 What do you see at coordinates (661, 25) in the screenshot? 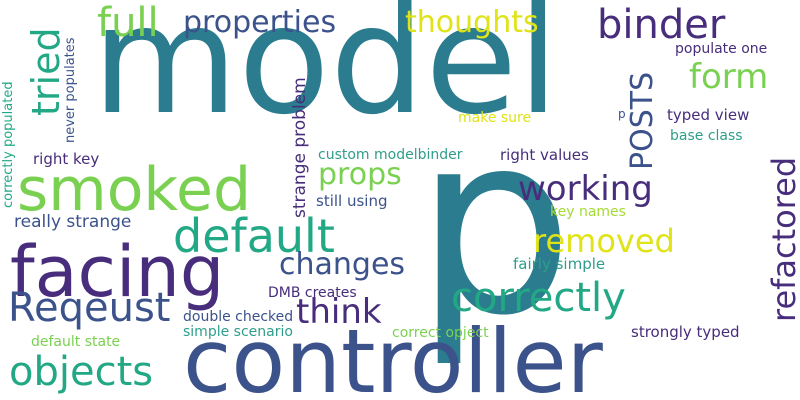
I see `word-binder: binder` at bounding box center [661, 25].